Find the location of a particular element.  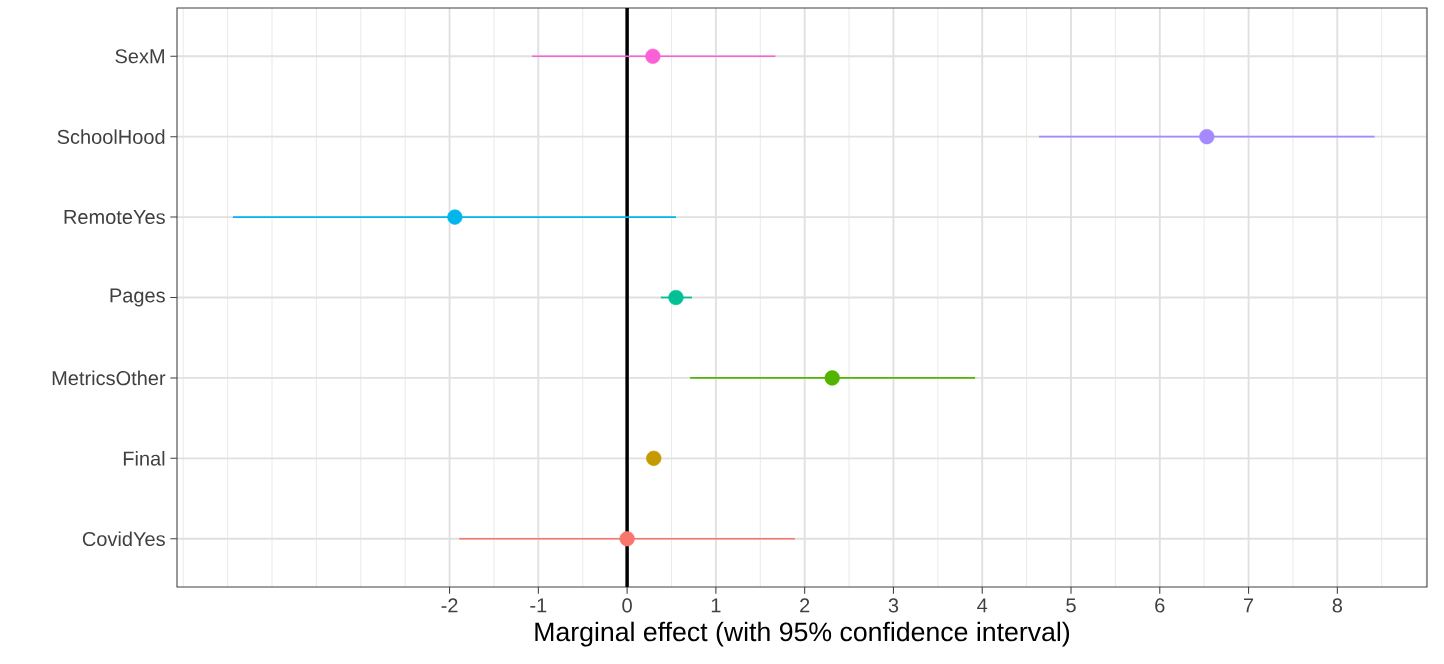

x-tick-label: 2 is located at coordinates (805, 605).